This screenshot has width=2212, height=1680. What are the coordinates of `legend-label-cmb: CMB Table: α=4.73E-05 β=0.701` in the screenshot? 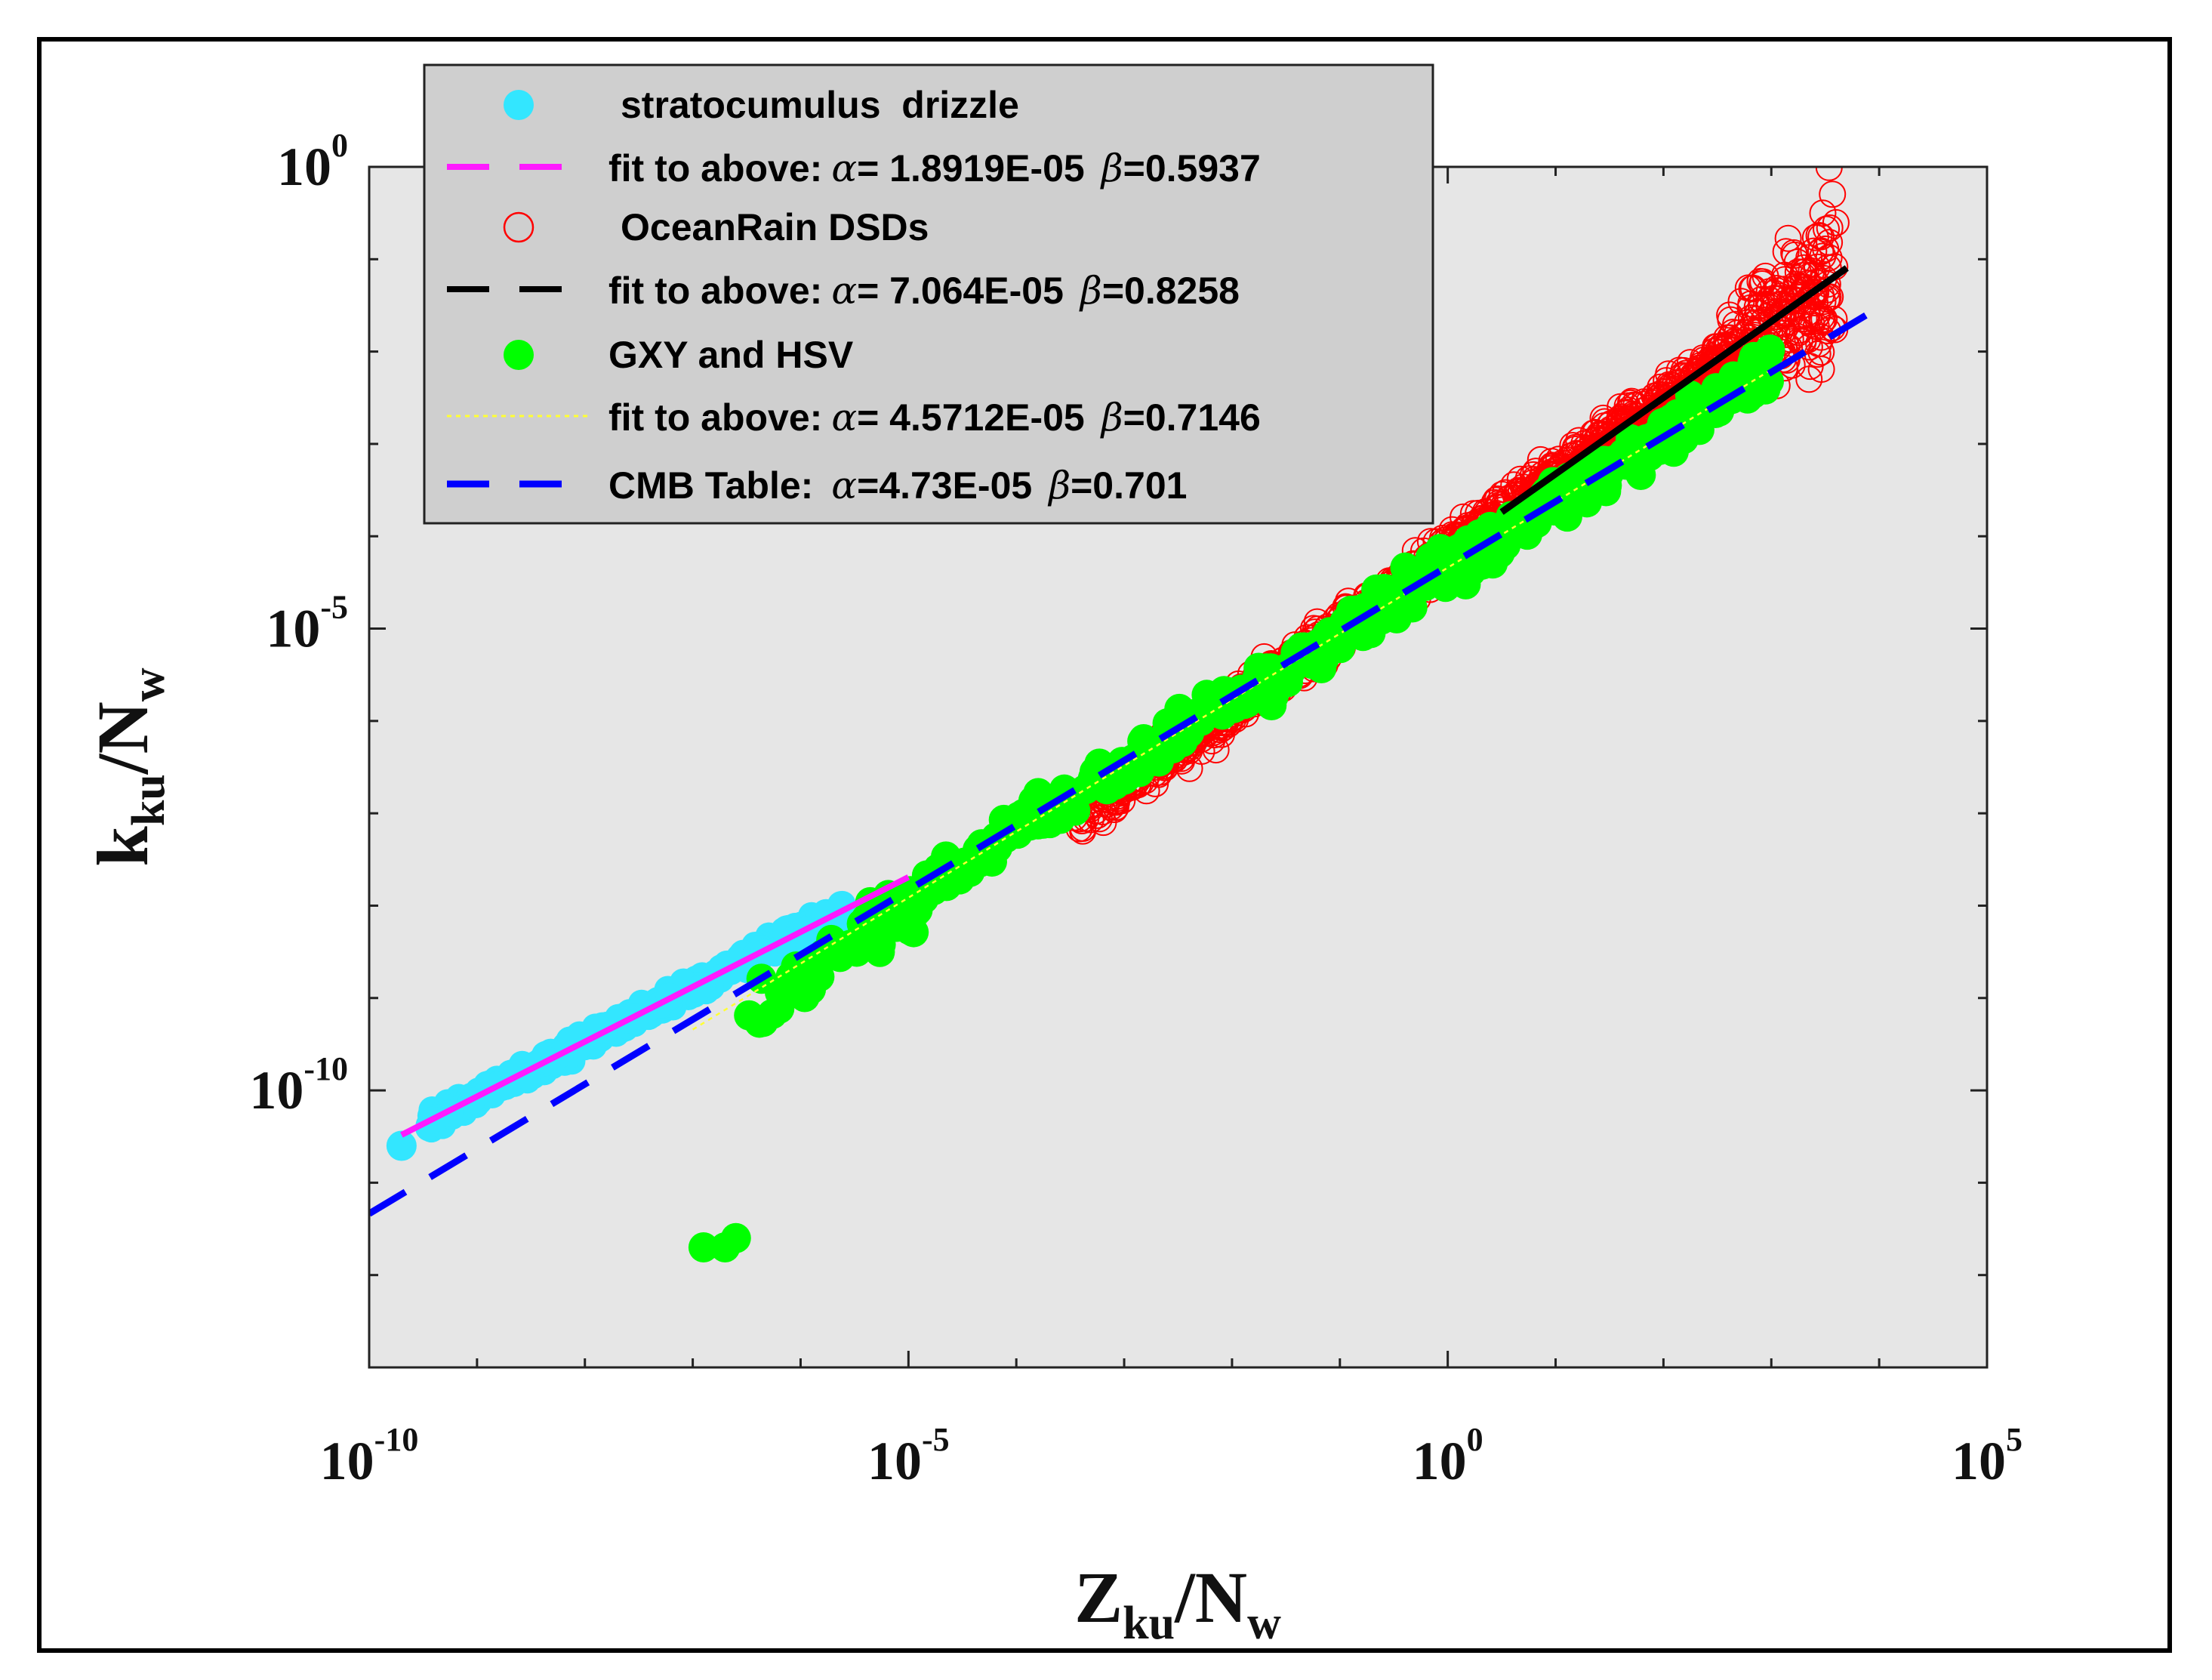 It's located at (897, 486).